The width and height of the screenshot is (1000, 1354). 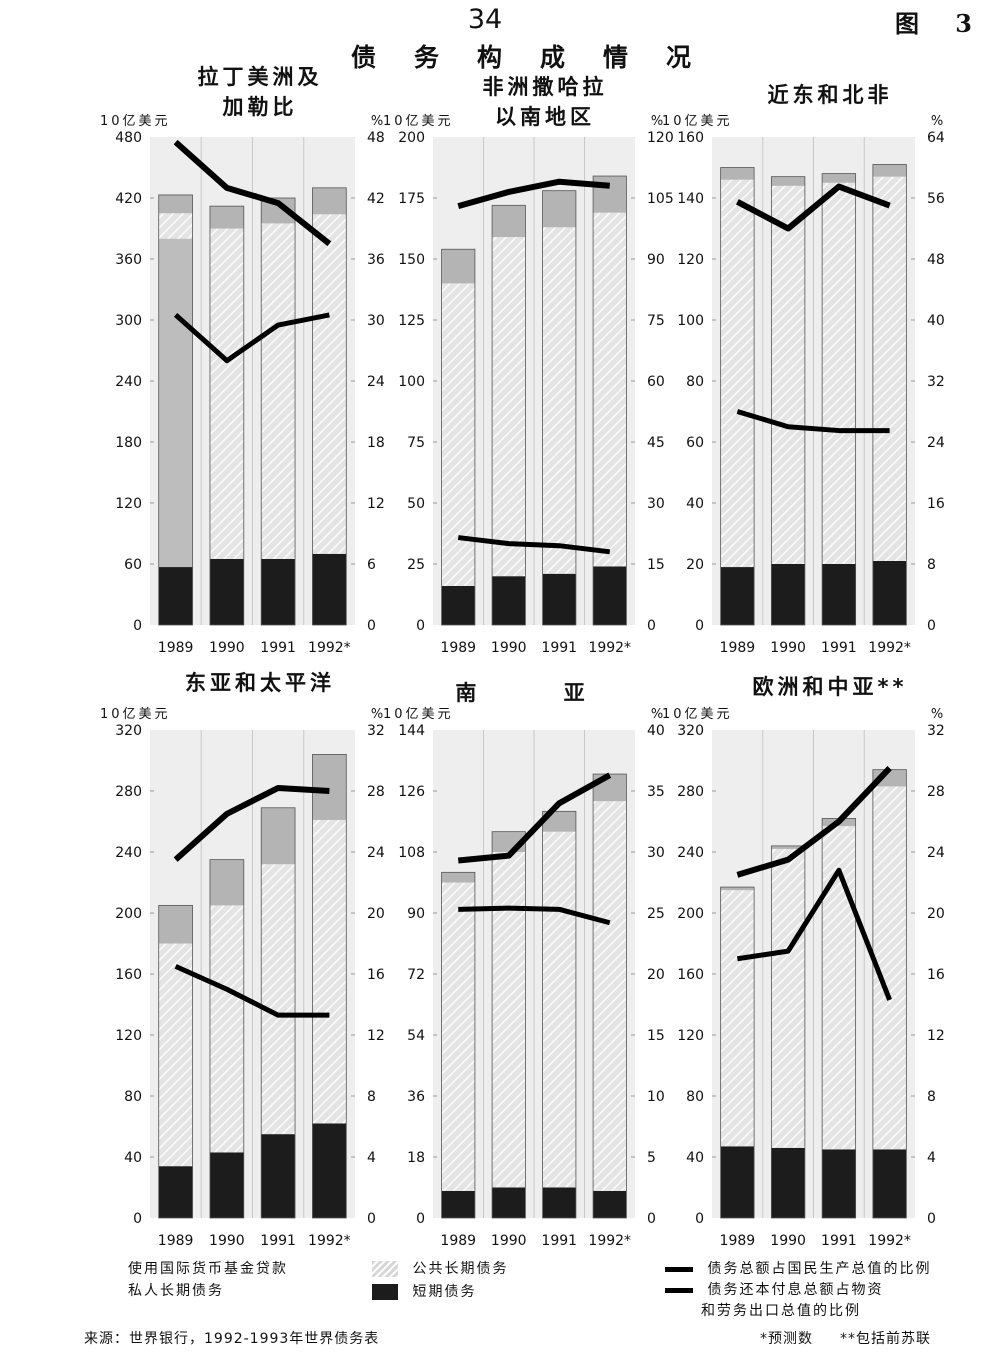 I want to click on x-tick-label: 1989, so click(x=176, y=1241).